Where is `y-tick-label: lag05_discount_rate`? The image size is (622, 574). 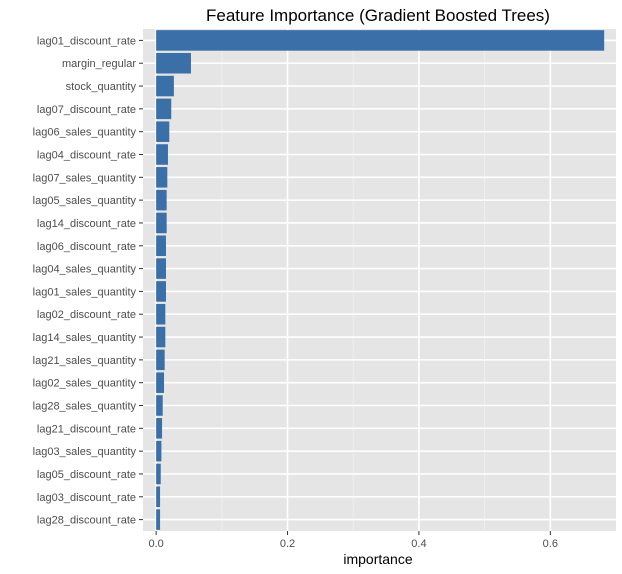 y-tick-label: lag05_discount_rate is located at coordinates (86, 475).